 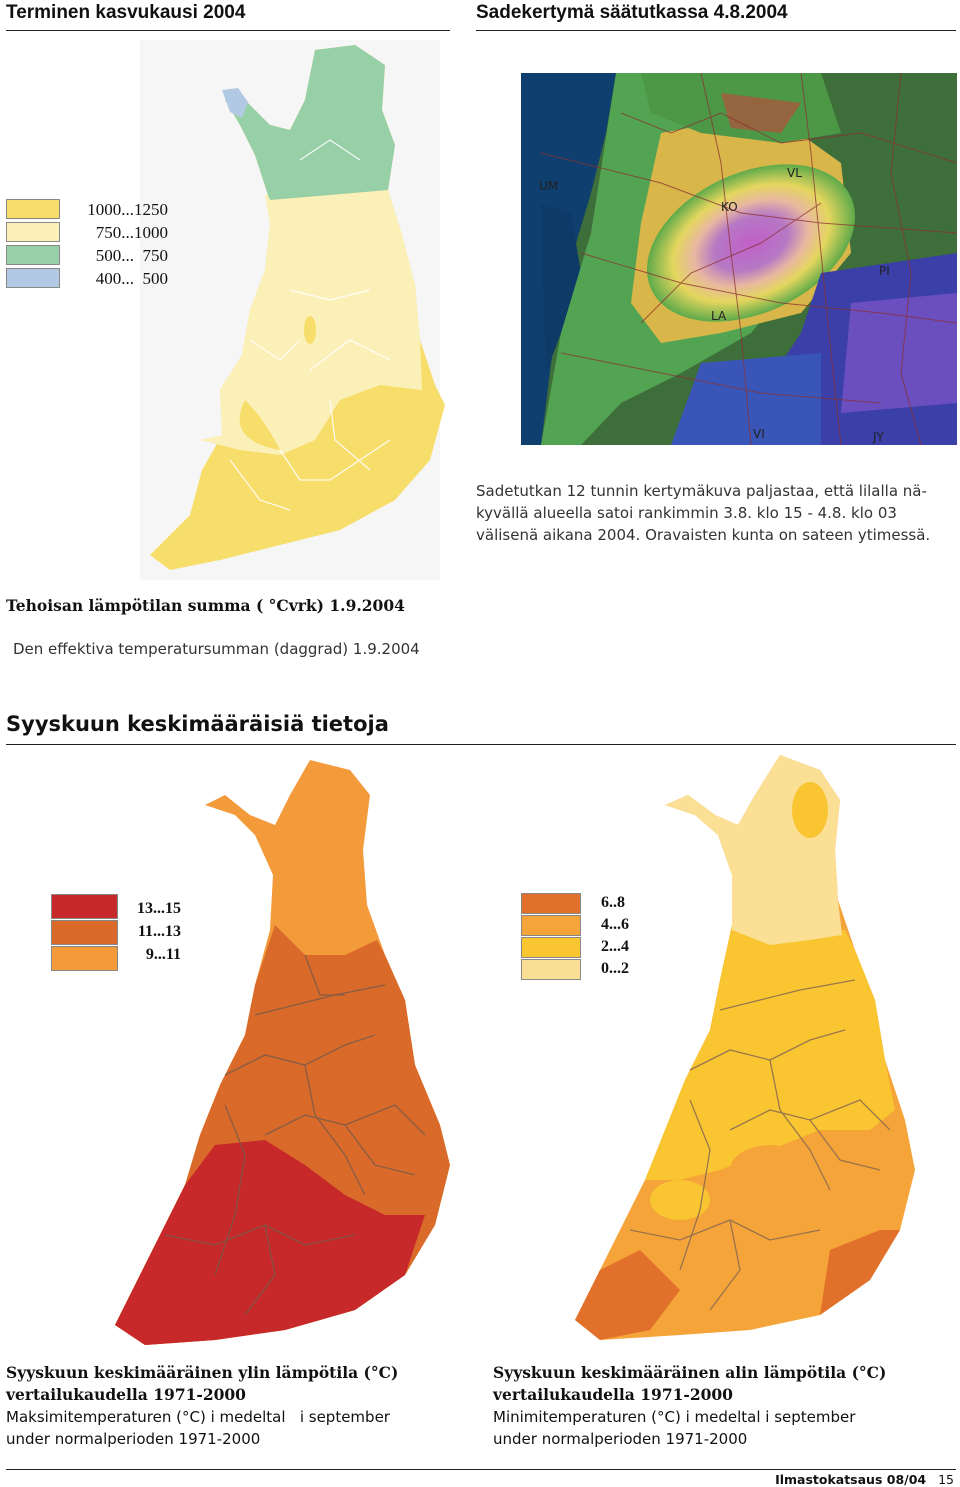 What do you see at coordinates (620, 1439) in the screenshot?
I see `min-temp-caption-sv-2: under normalperioden 1971-2000` at bounding box center [620, 1439].